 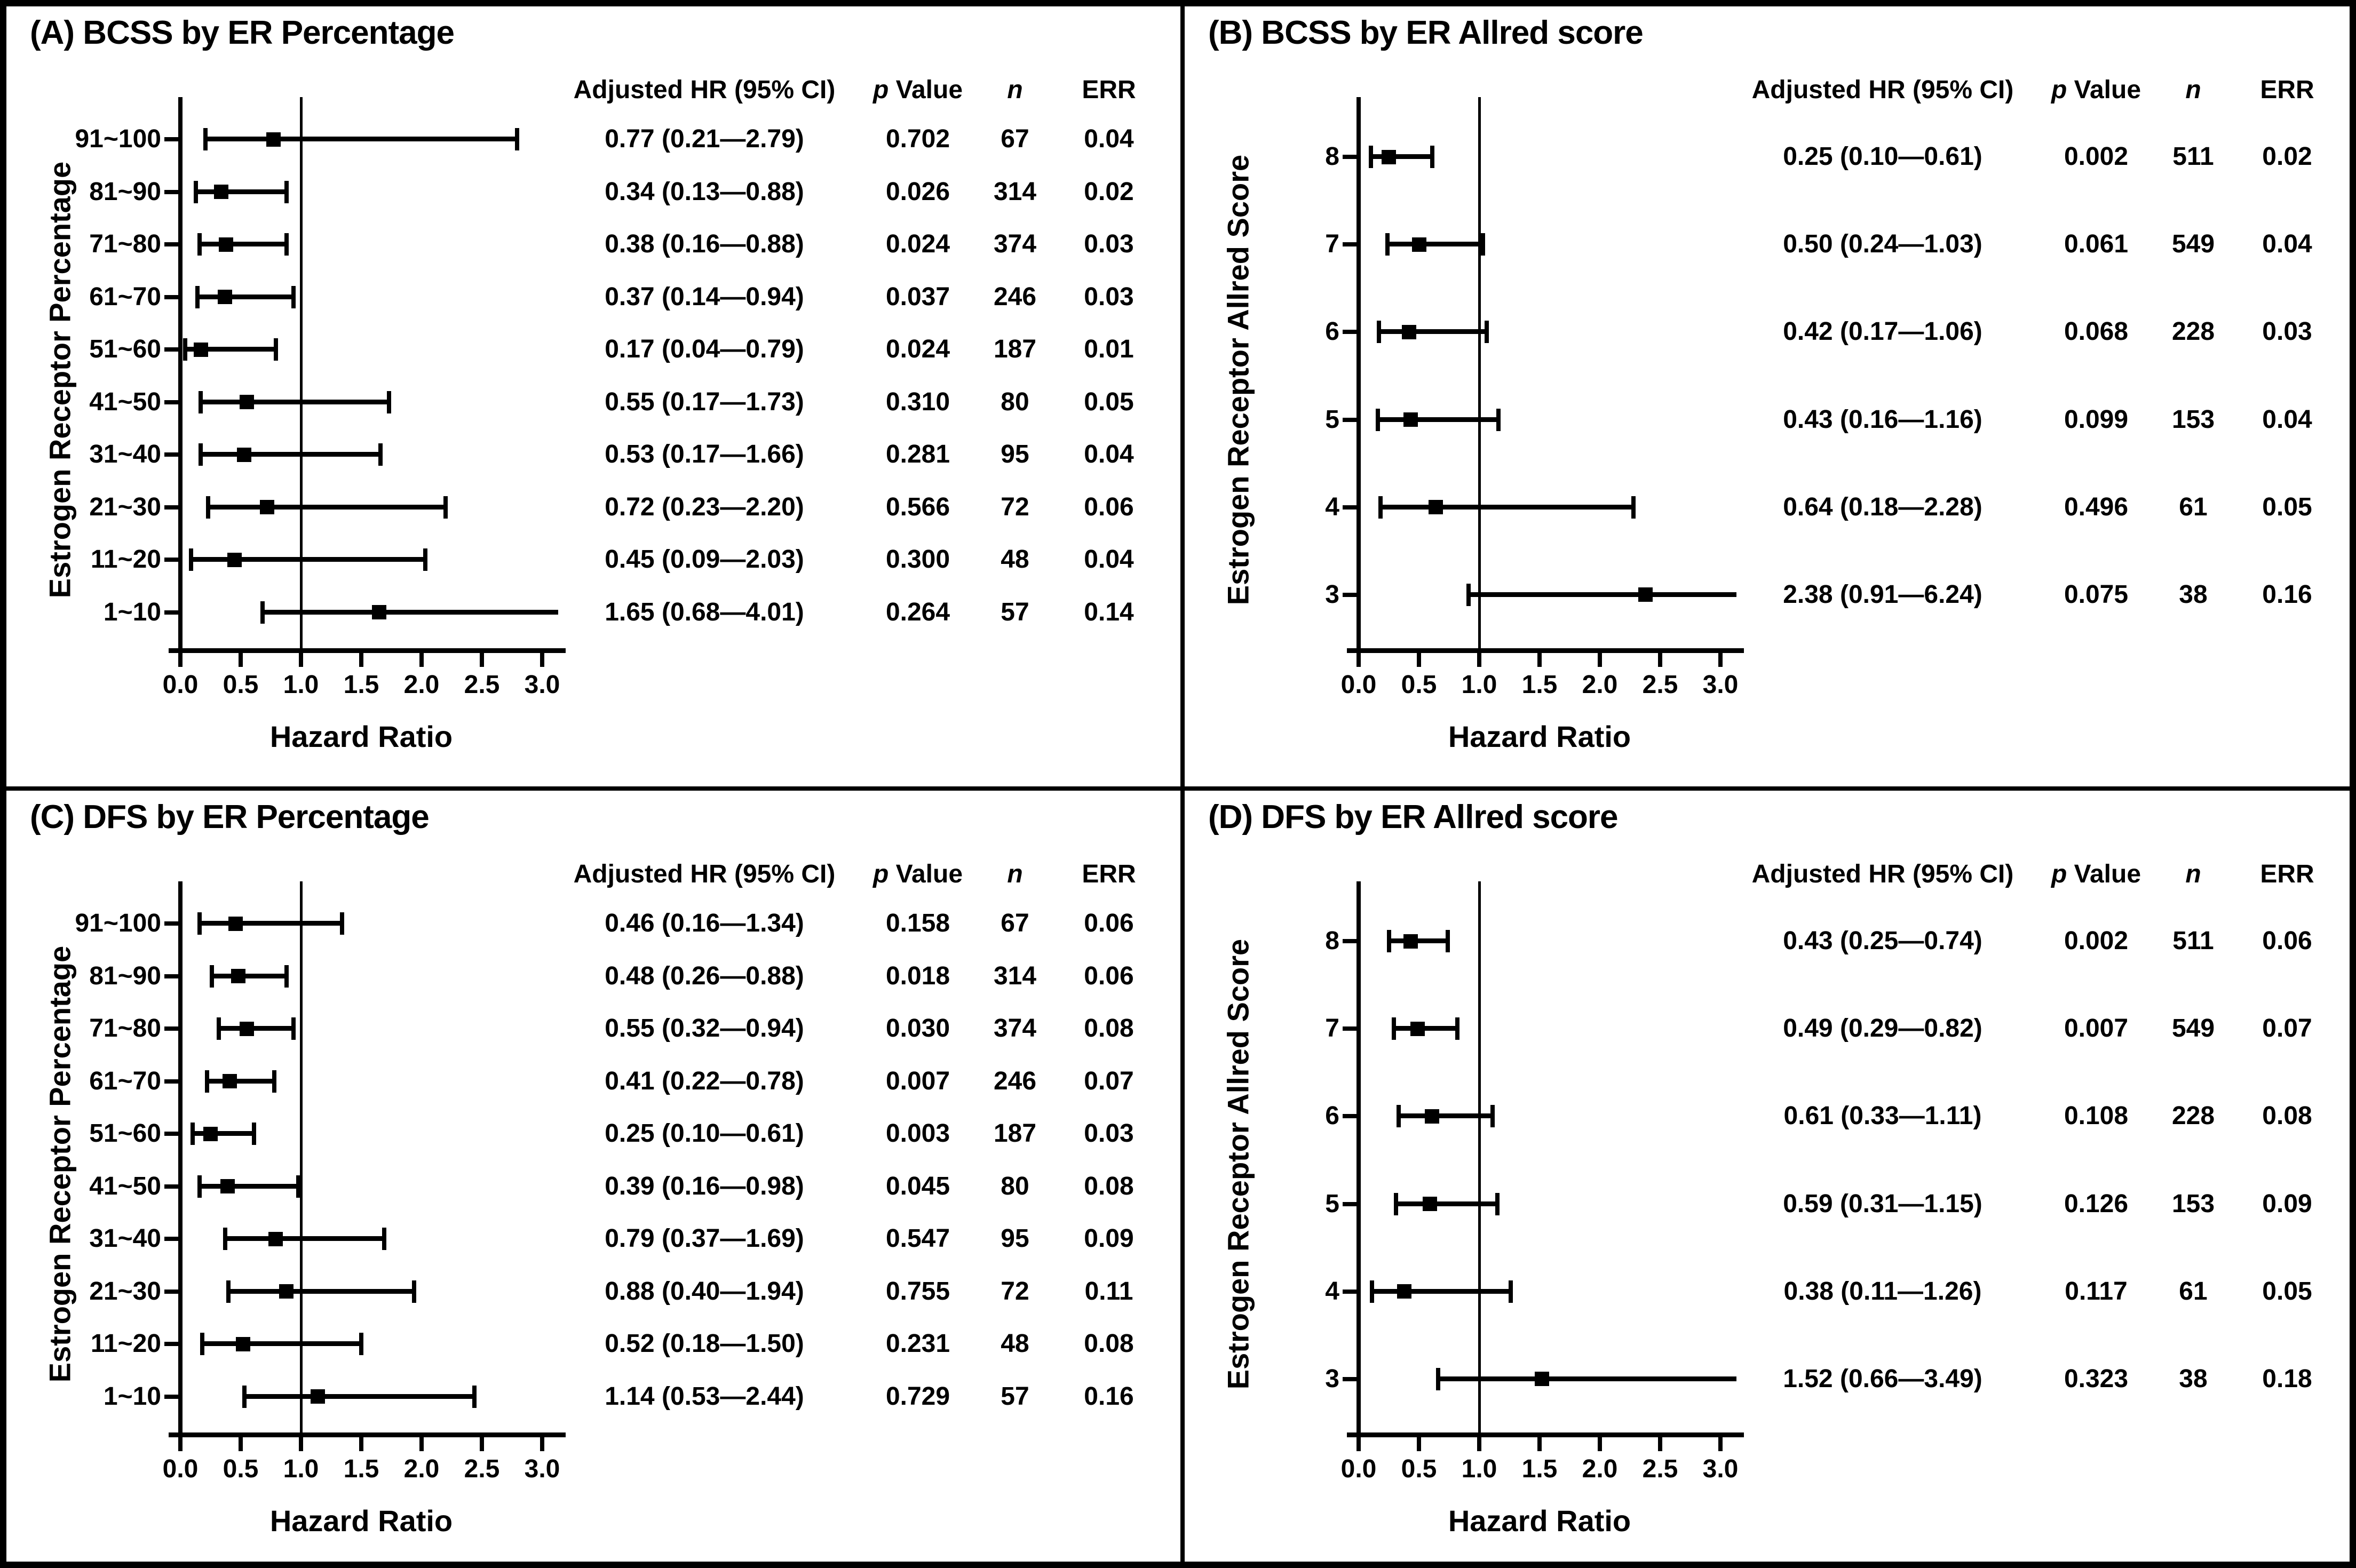 I want to click on row-err: 0.02, so click(x=1109, y=191).